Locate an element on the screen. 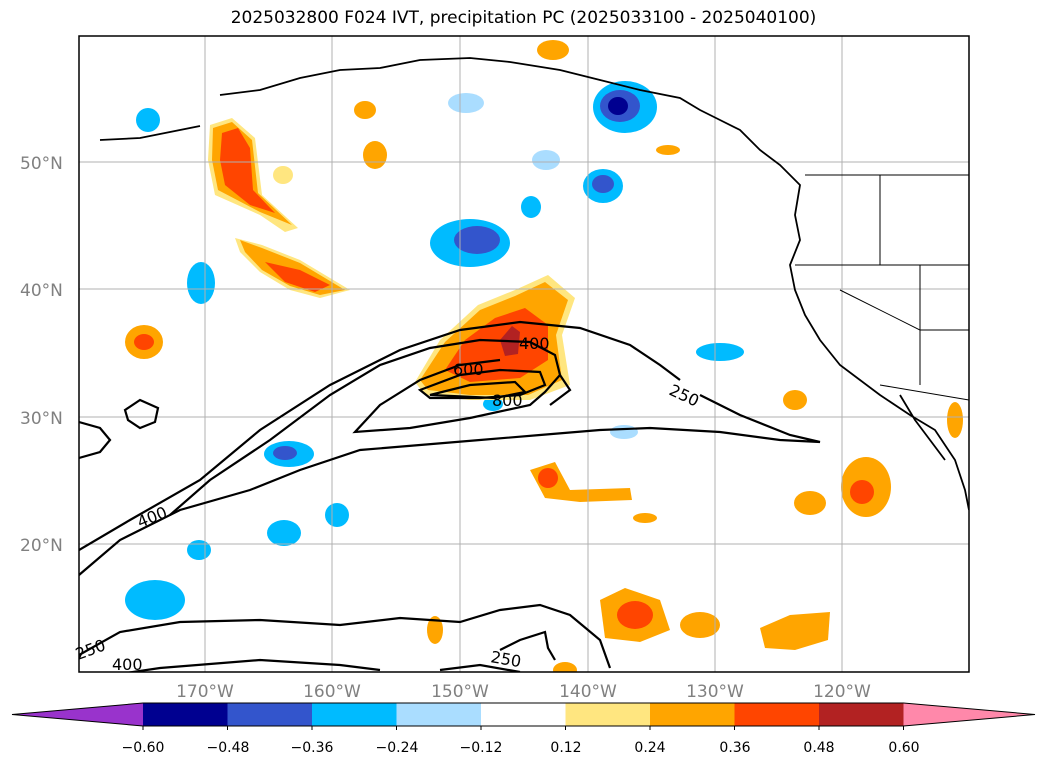 The height and width of the screenshot is (765, 1047). pos-anomaly-west-core is located at coordinates (144, 342).